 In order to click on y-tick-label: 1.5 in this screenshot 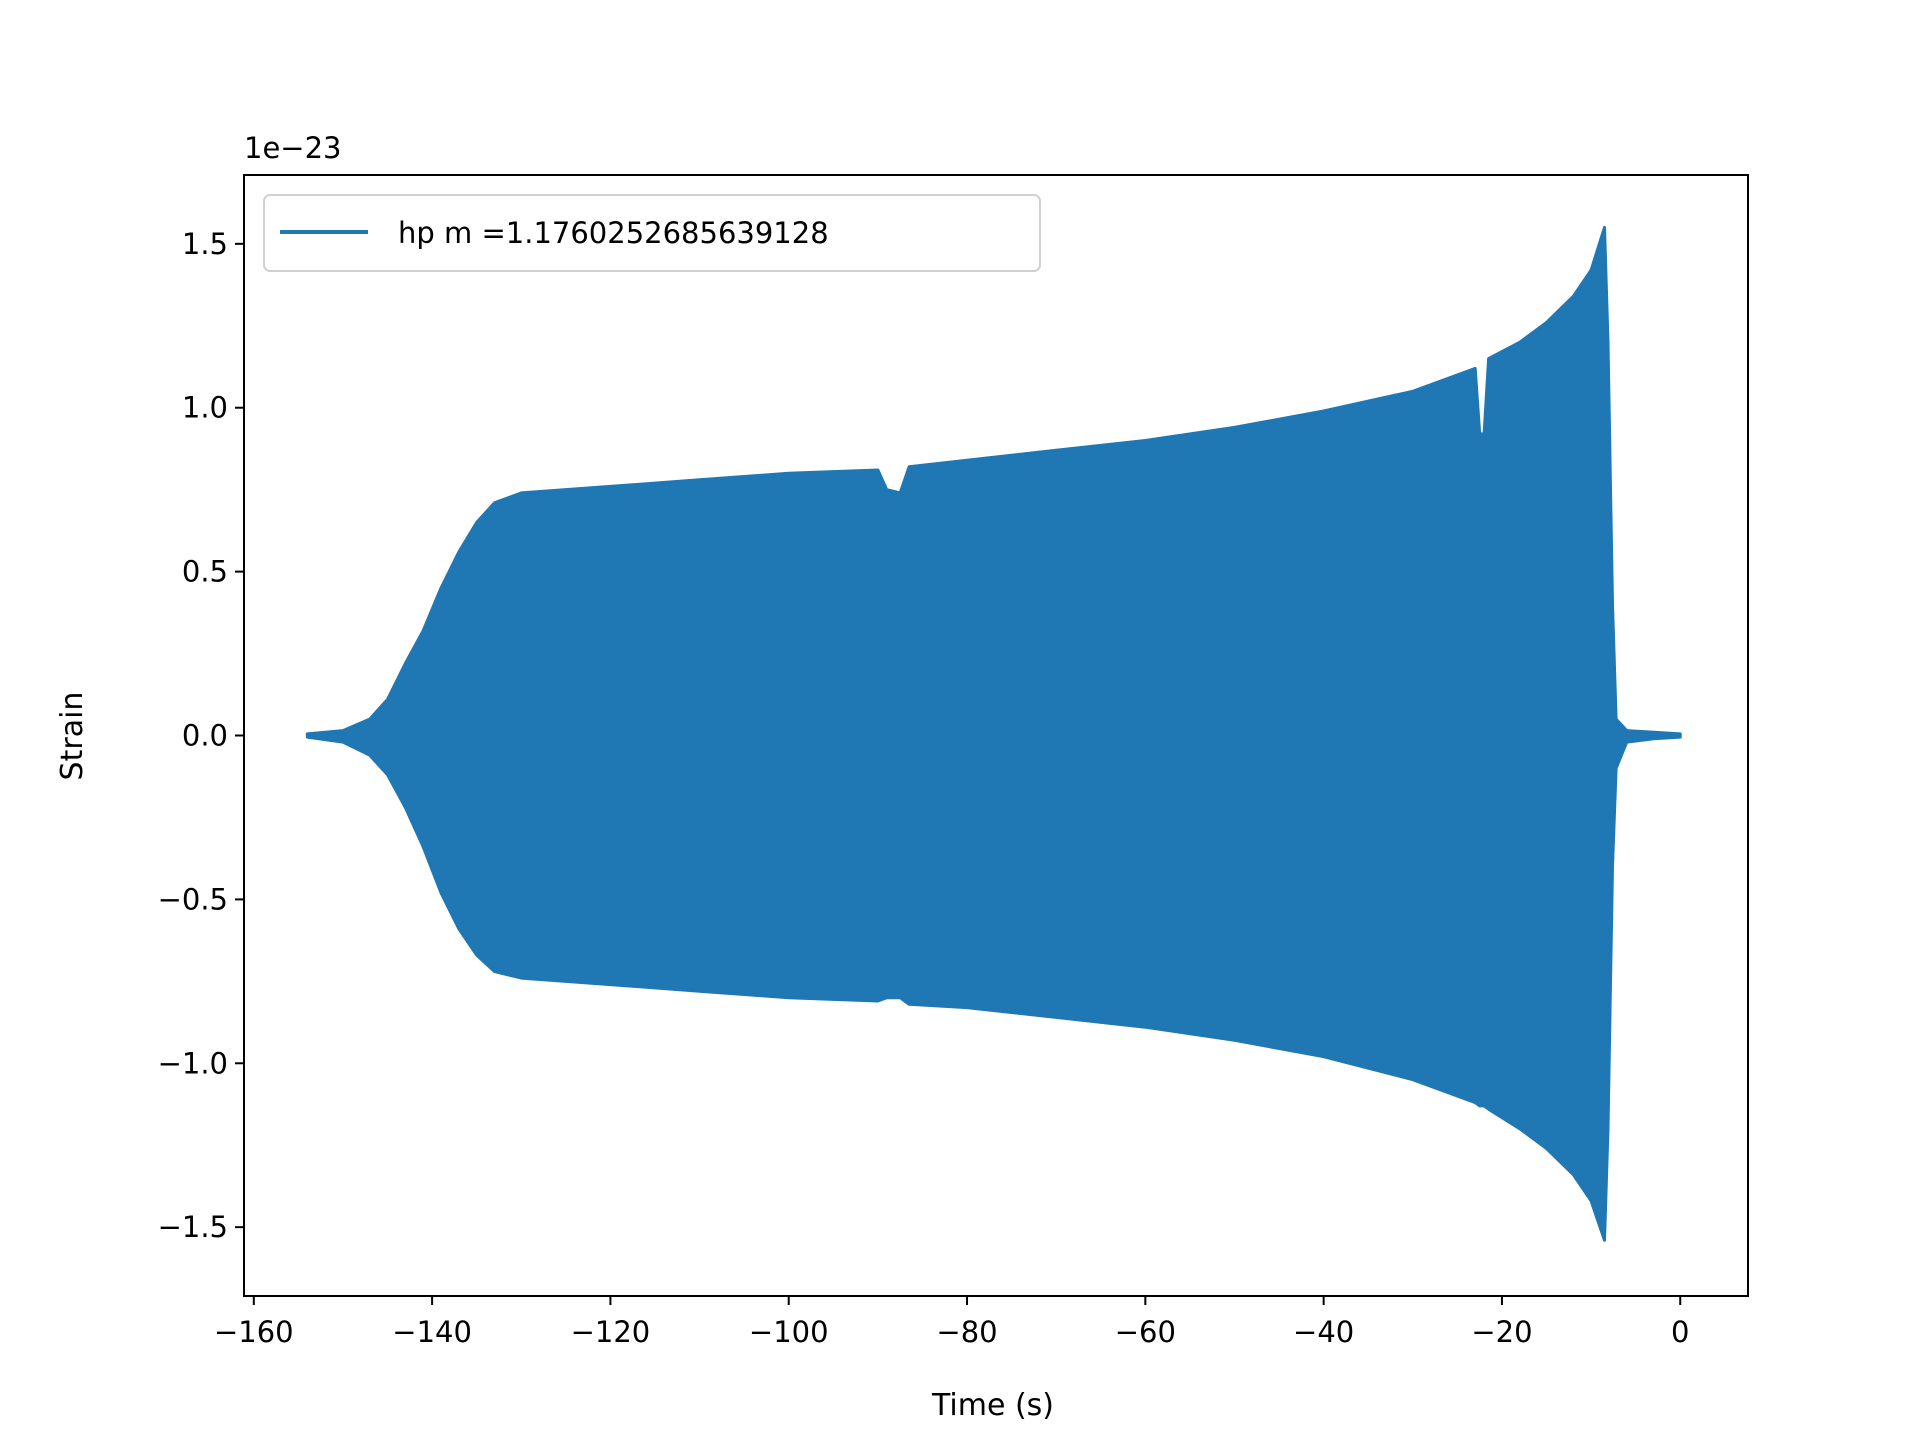, I will do `click(205, 244)`.